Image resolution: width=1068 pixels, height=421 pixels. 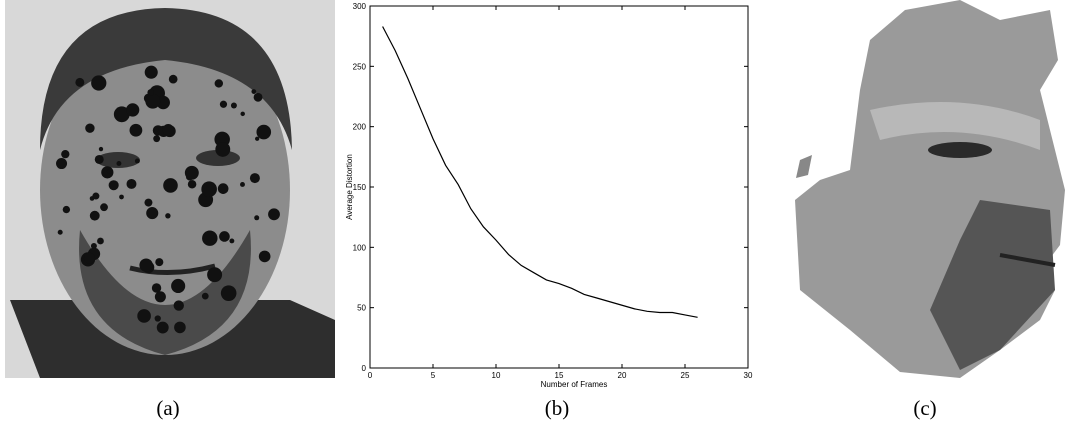 What do you see at coordinates (924, 408) in the screenshot?
I see `caption: (c)` at bounding box center [924, 408].